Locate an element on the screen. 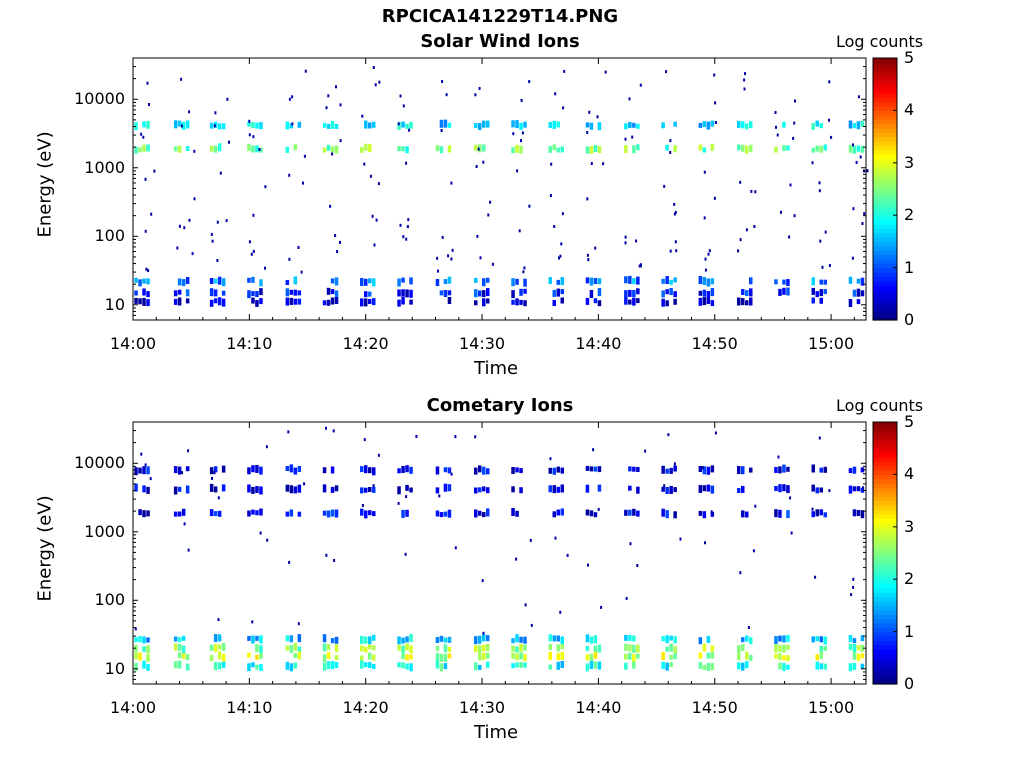  colorbar-title-cometary: Log counts is located at coordinates (880, 405).